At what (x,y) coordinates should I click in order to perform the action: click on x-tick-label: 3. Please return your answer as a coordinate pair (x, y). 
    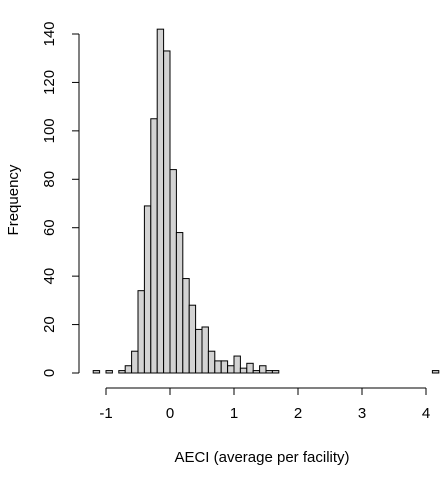
    Looking at the image, I should click on (362, 413).